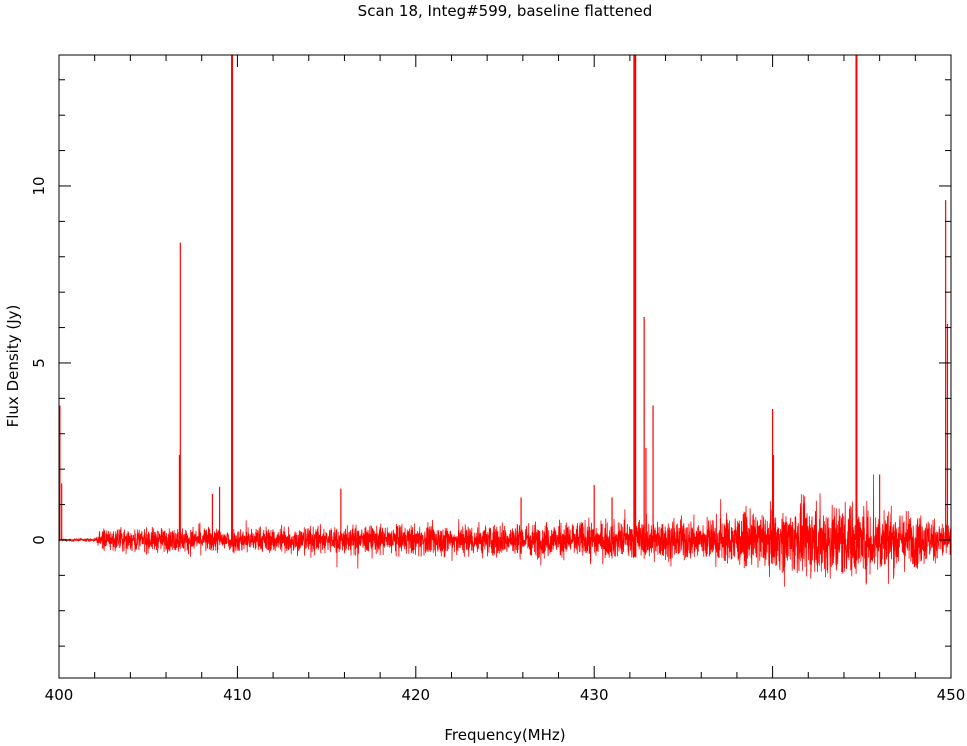 This screenshot has width=967, height=746. What do you see at coordinates (415, 695) in the screenshot?
I see `x-tick-label: 420` at bounding box center [415, 695].